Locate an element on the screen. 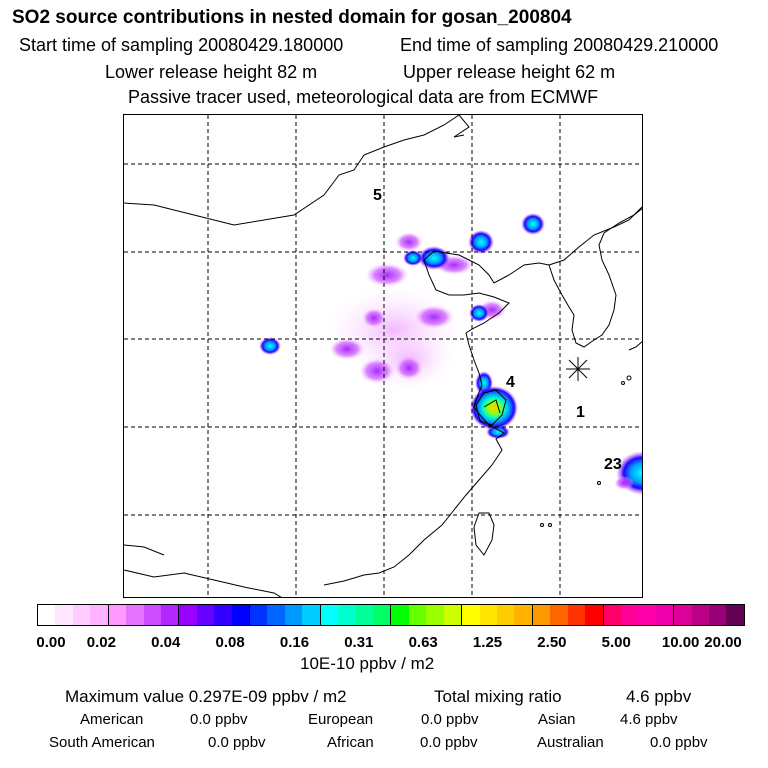 This screenshot has width=768, height=768. american-label: American is located at coordinates (112, 719).